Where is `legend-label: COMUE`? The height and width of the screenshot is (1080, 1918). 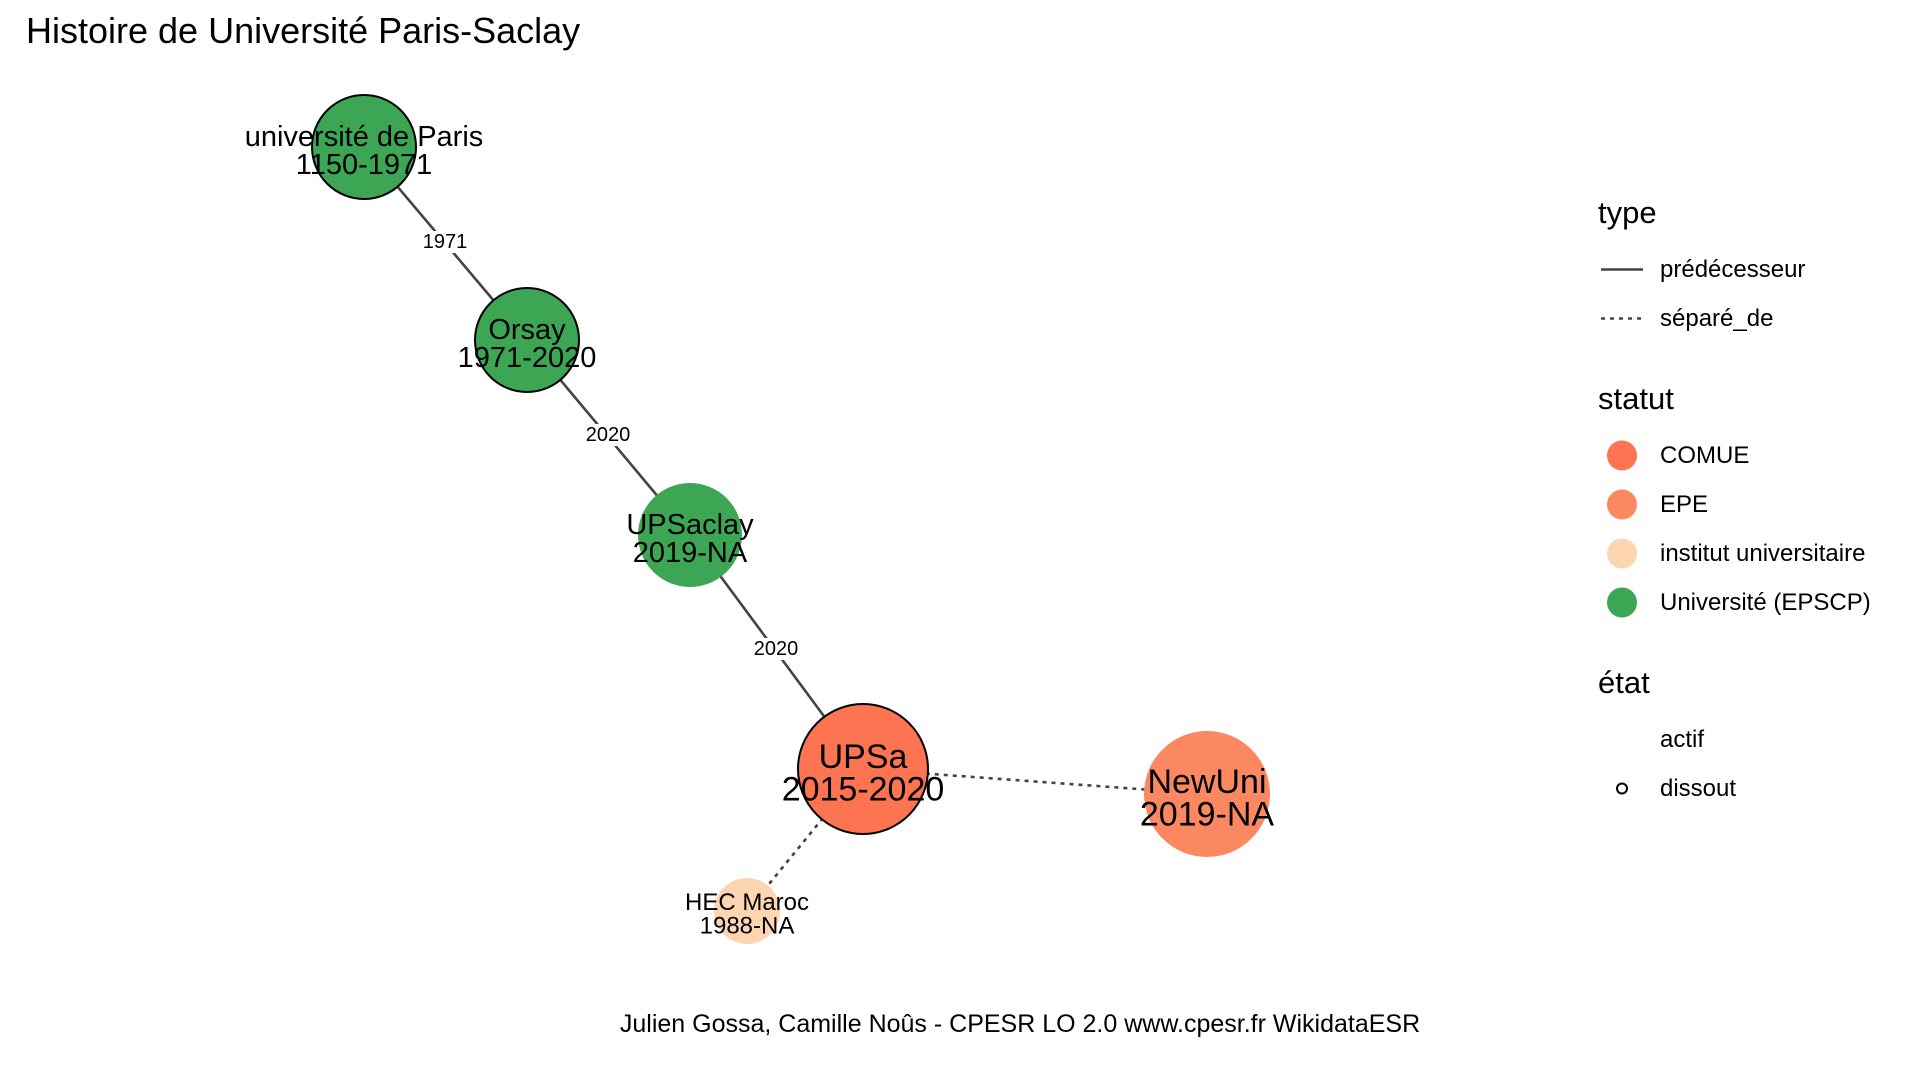
legend-label: COMUE is located at coordinates (1705, 455).